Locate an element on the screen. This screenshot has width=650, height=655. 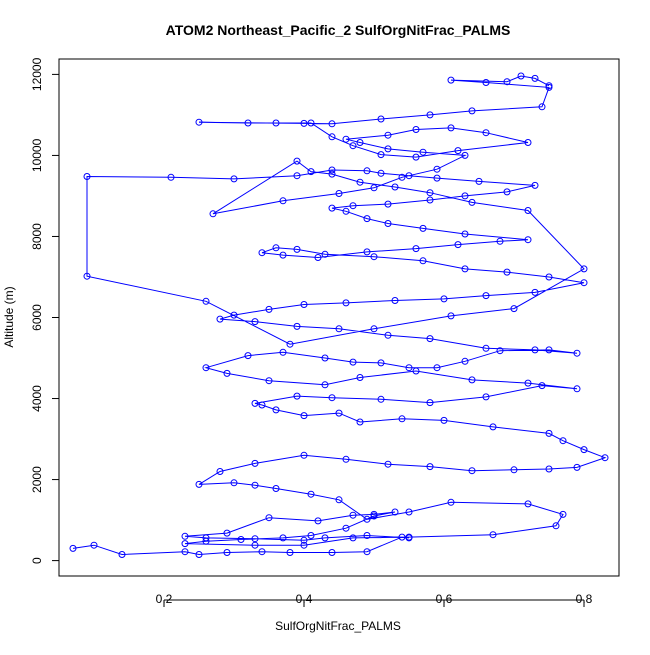
y-tick-label: 12000 is located at coordinates (37, 74).